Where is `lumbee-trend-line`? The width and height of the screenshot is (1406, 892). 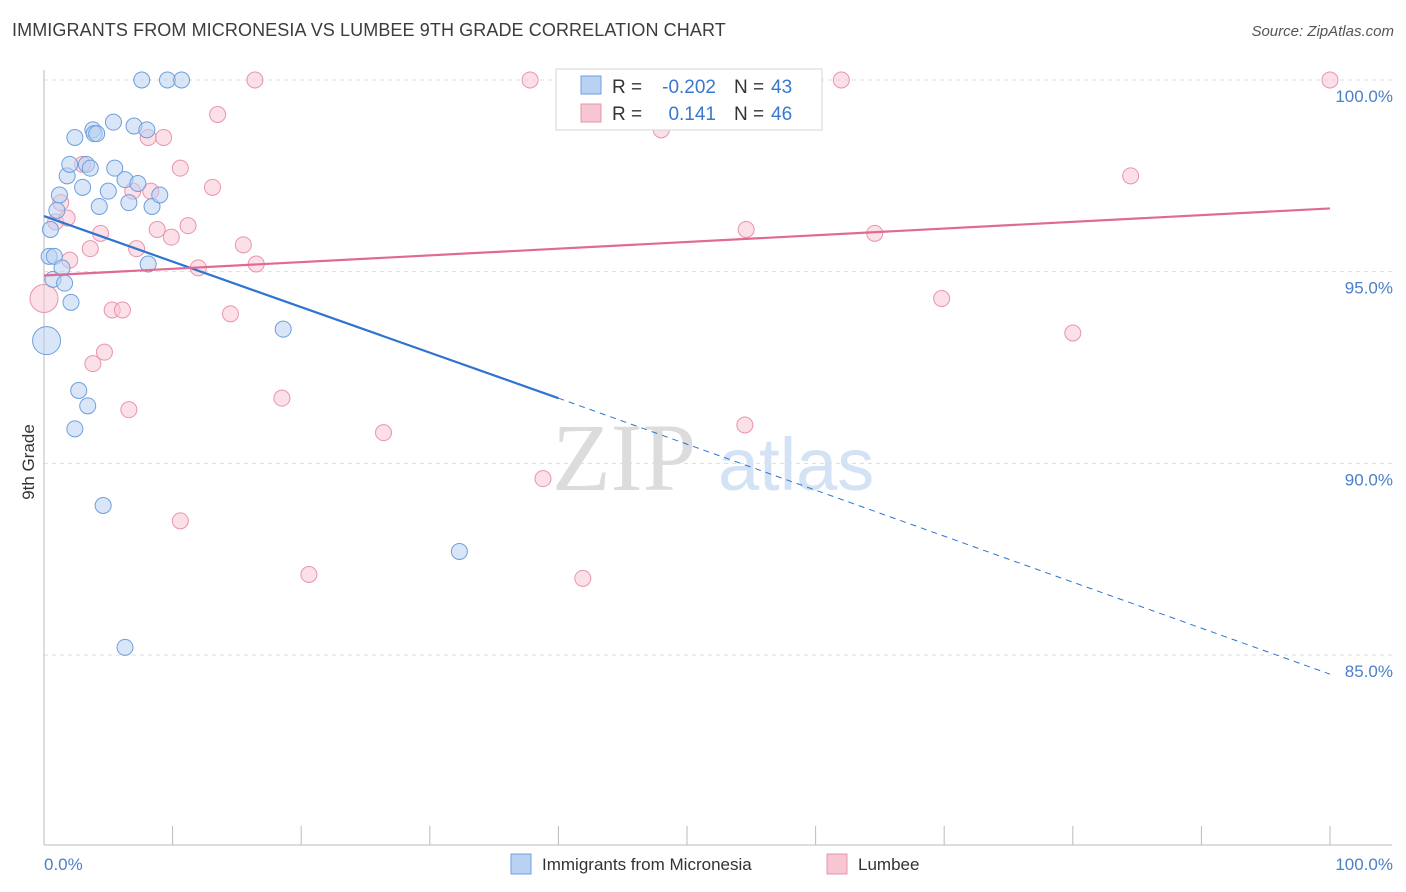
lumbee-trend-line is located at coordinates (687, 242).